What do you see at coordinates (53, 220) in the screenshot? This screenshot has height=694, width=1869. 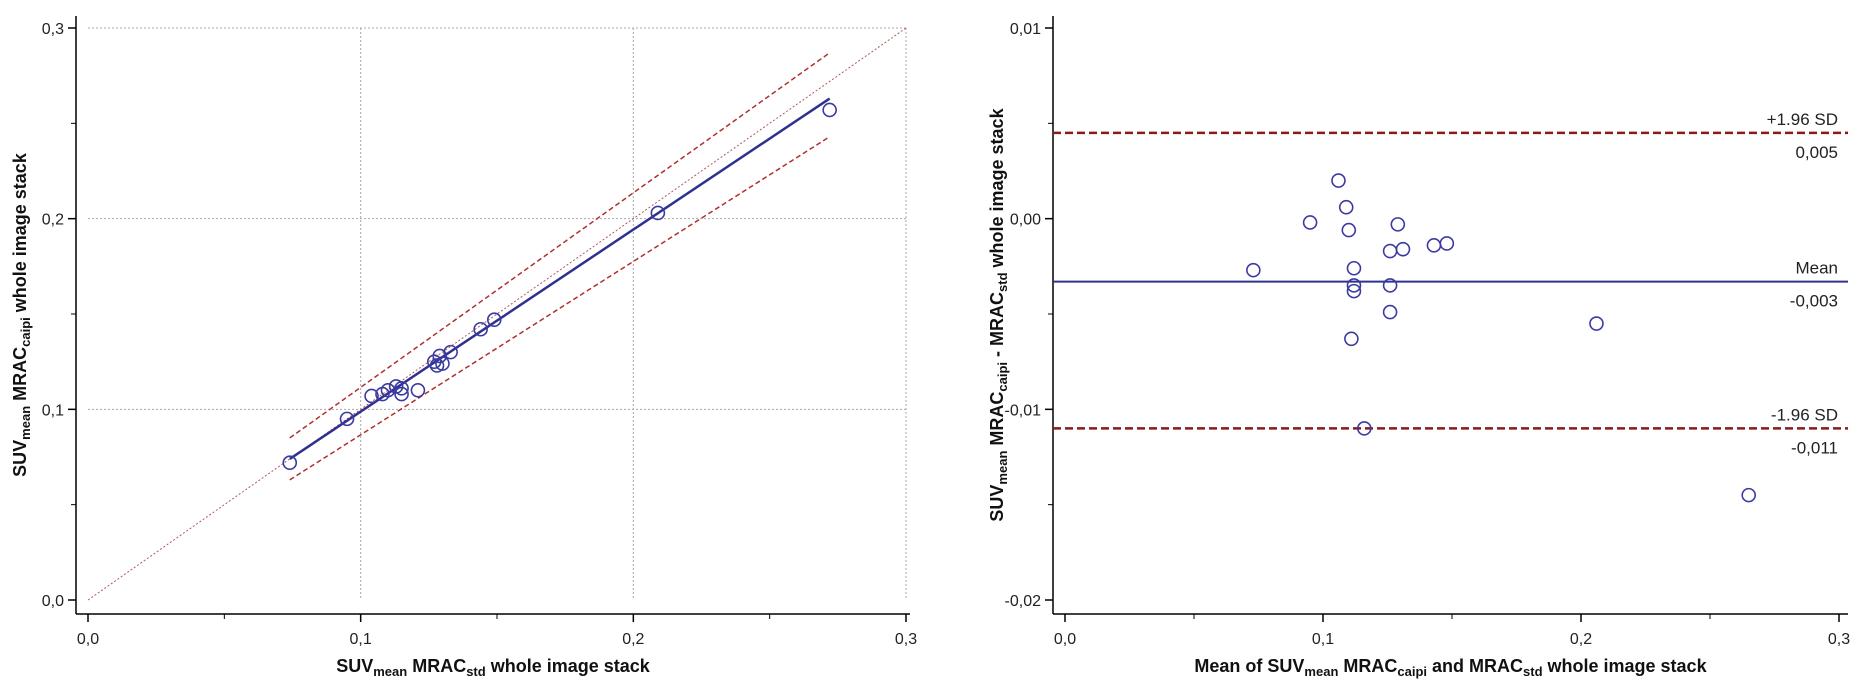 I see `y-tick-label: 0,2` at bounding box center [53, 220].